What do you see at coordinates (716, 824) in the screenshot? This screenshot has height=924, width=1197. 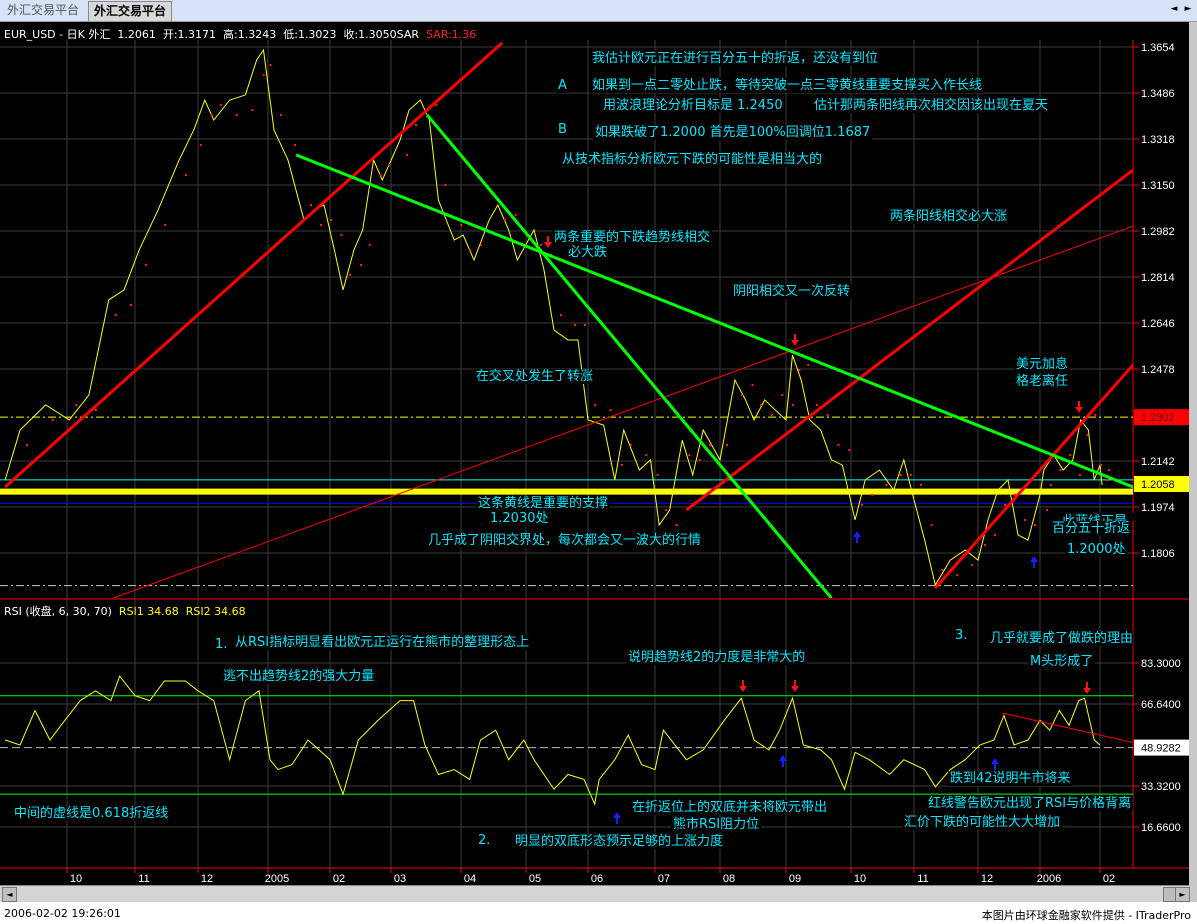 I see `annotation: 熊市RSI阻力位` at bounding box center [716, 824].